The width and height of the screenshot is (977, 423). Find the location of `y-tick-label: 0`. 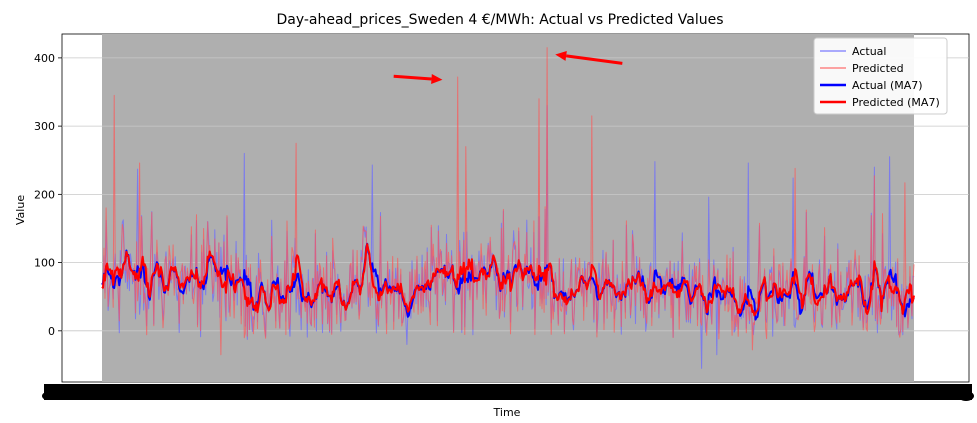

y-tick-label: 0 is located at coordinates (51, 331).